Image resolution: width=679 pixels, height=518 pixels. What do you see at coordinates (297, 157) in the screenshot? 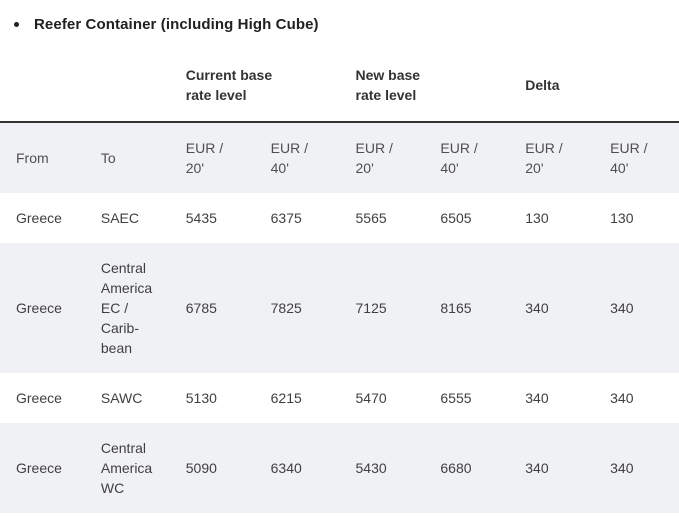
I see `col-header-current-eur40: EUR / 40'` at bounding box center [297, 157].